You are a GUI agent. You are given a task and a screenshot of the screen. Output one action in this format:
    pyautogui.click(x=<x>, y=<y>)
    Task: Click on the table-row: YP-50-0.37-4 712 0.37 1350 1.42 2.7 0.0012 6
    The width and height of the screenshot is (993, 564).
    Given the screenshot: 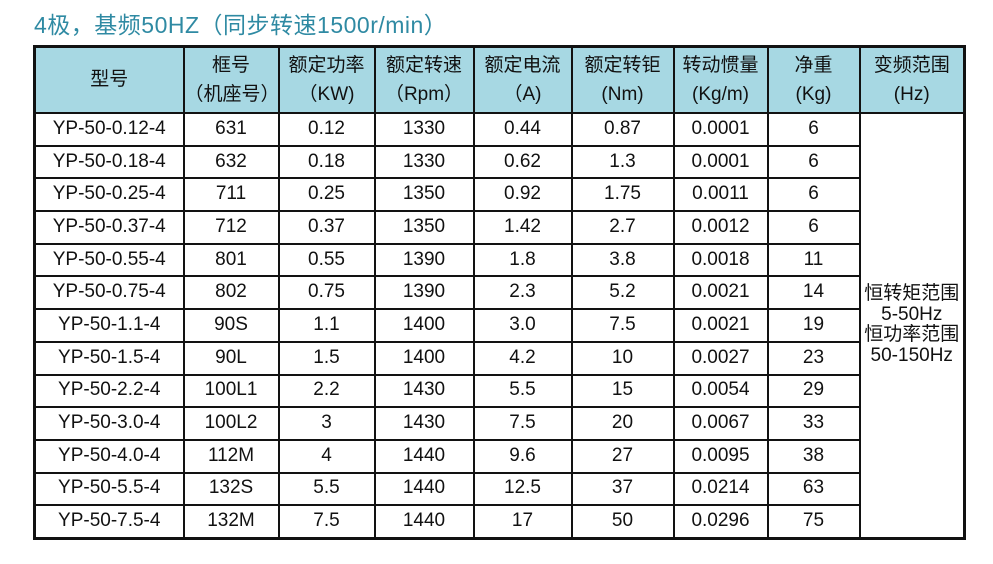 What is the action you would take?
    pyautogui.click(x=499, y=227)
    